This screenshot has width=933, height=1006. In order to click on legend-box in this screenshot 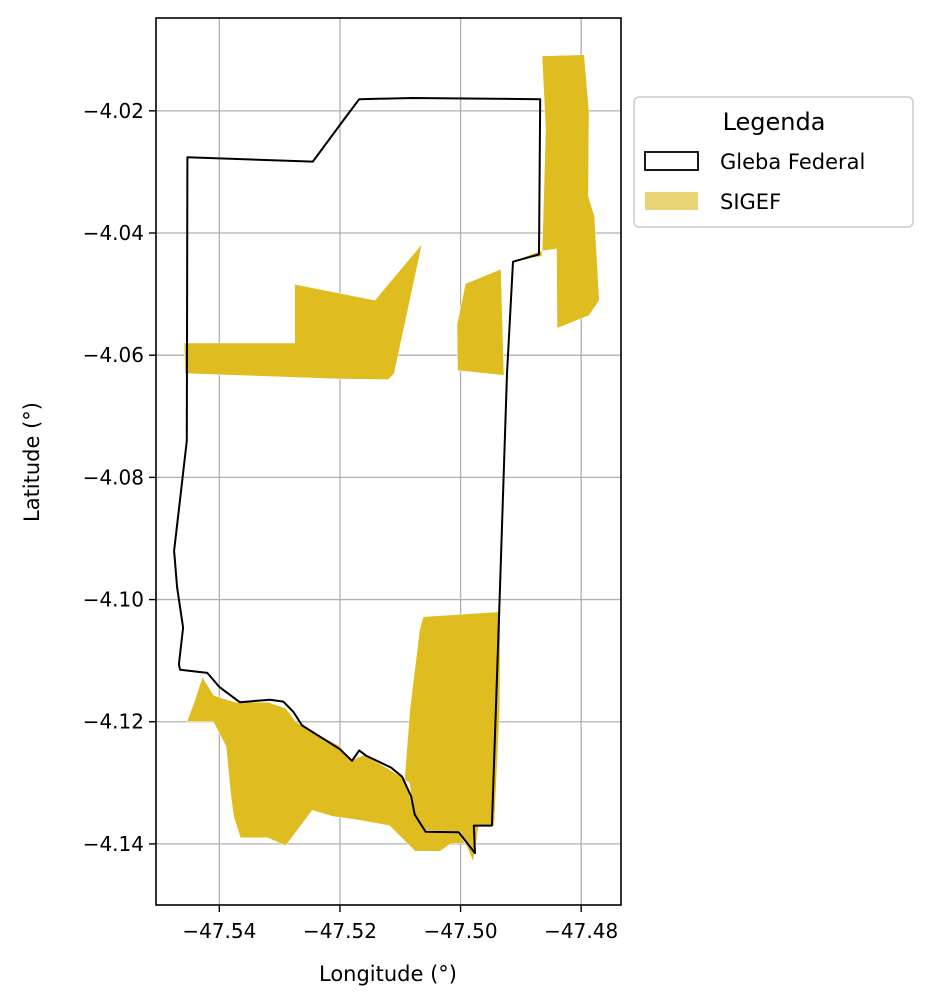, I will do `click(773, 162)`.